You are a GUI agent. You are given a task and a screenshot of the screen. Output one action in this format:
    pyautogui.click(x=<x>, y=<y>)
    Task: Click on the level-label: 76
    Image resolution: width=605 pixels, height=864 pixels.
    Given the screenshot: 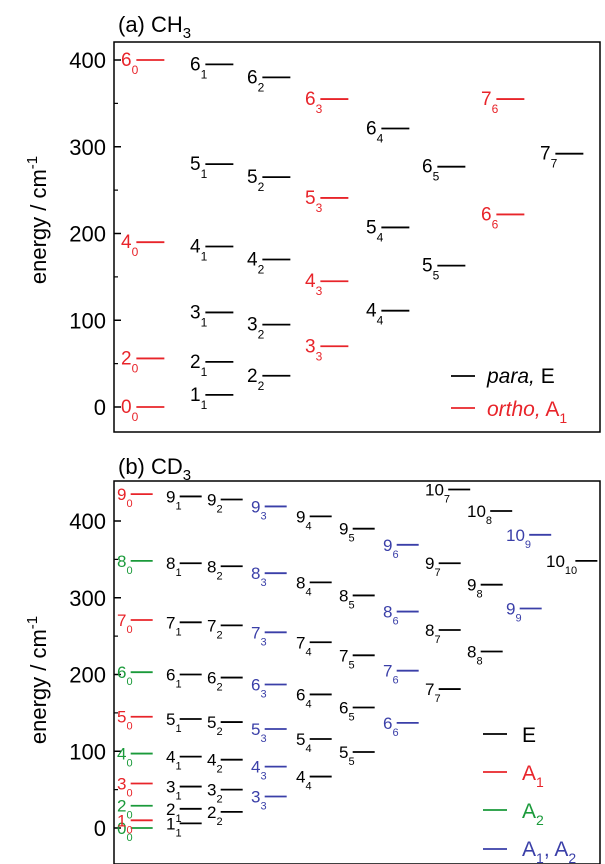 What is the action you would take?
    pyautogui.click(x=490, y=102)
    